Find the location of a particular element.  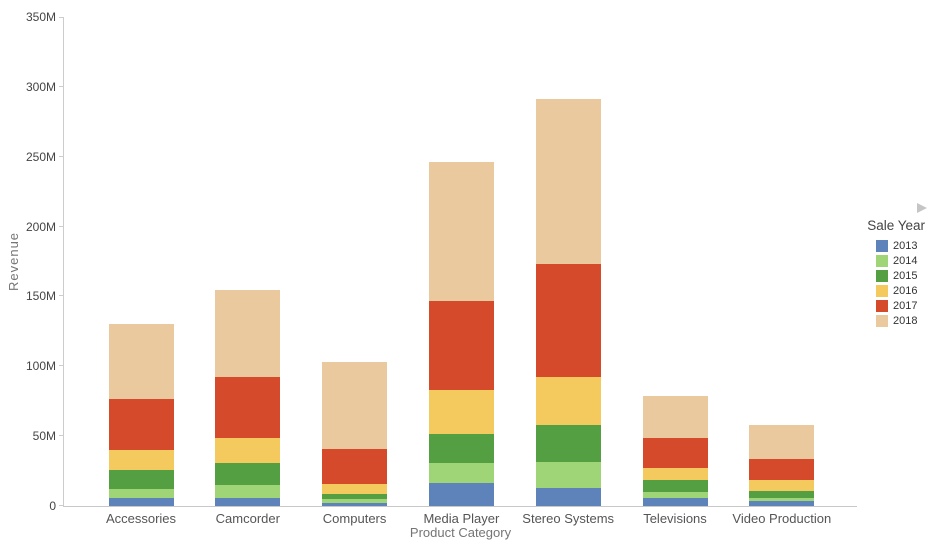

x-axis-title: Product Category is located at coordinates (460, 532).